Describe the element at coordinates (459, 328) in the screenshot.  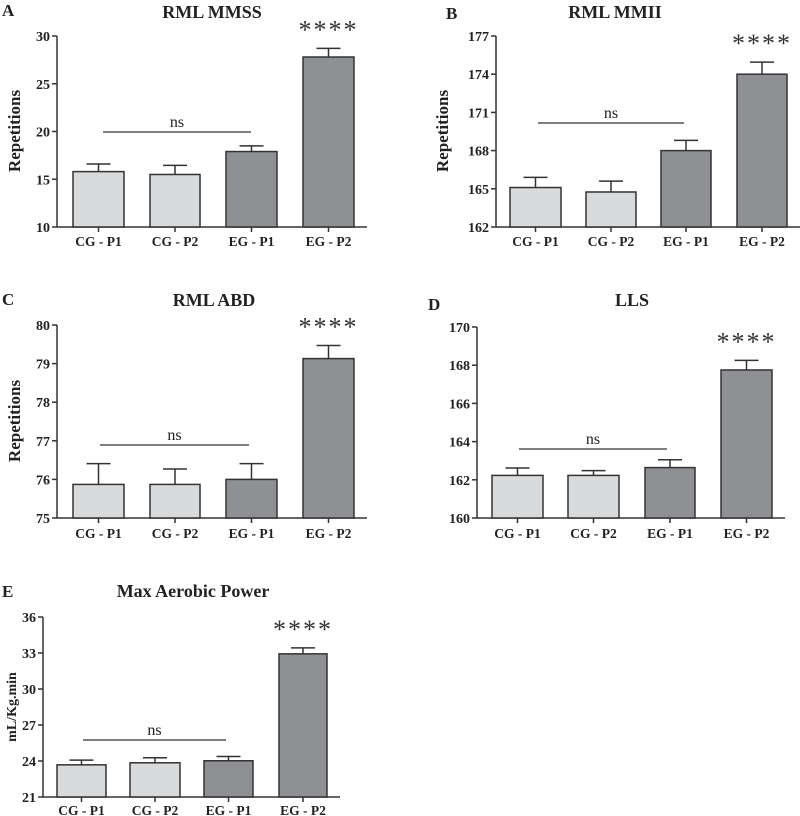
I see `y-tick-label: 170` at that location.